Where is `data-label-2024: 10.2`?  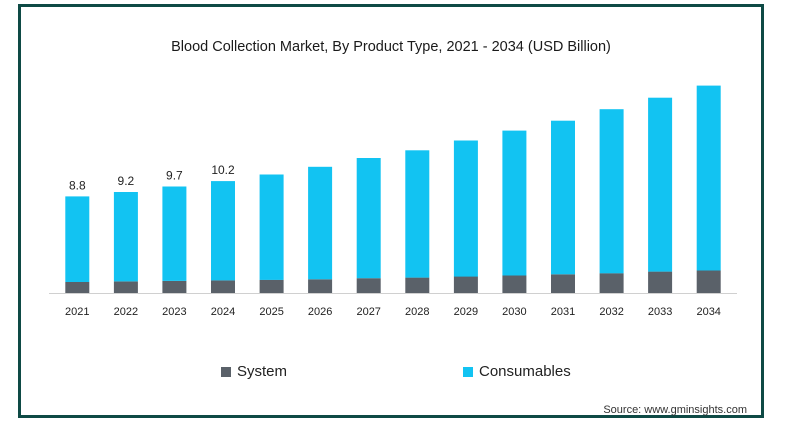
data-label-2024: 10.2 is located at coordinates (223, 170).